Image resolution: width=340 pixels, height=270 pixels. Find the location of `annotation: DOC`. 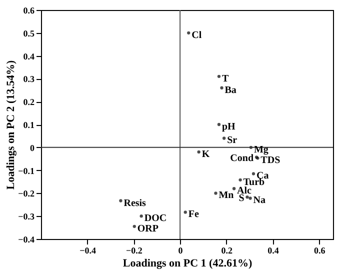

annotation: DOC is located at coordinates (155, 218).